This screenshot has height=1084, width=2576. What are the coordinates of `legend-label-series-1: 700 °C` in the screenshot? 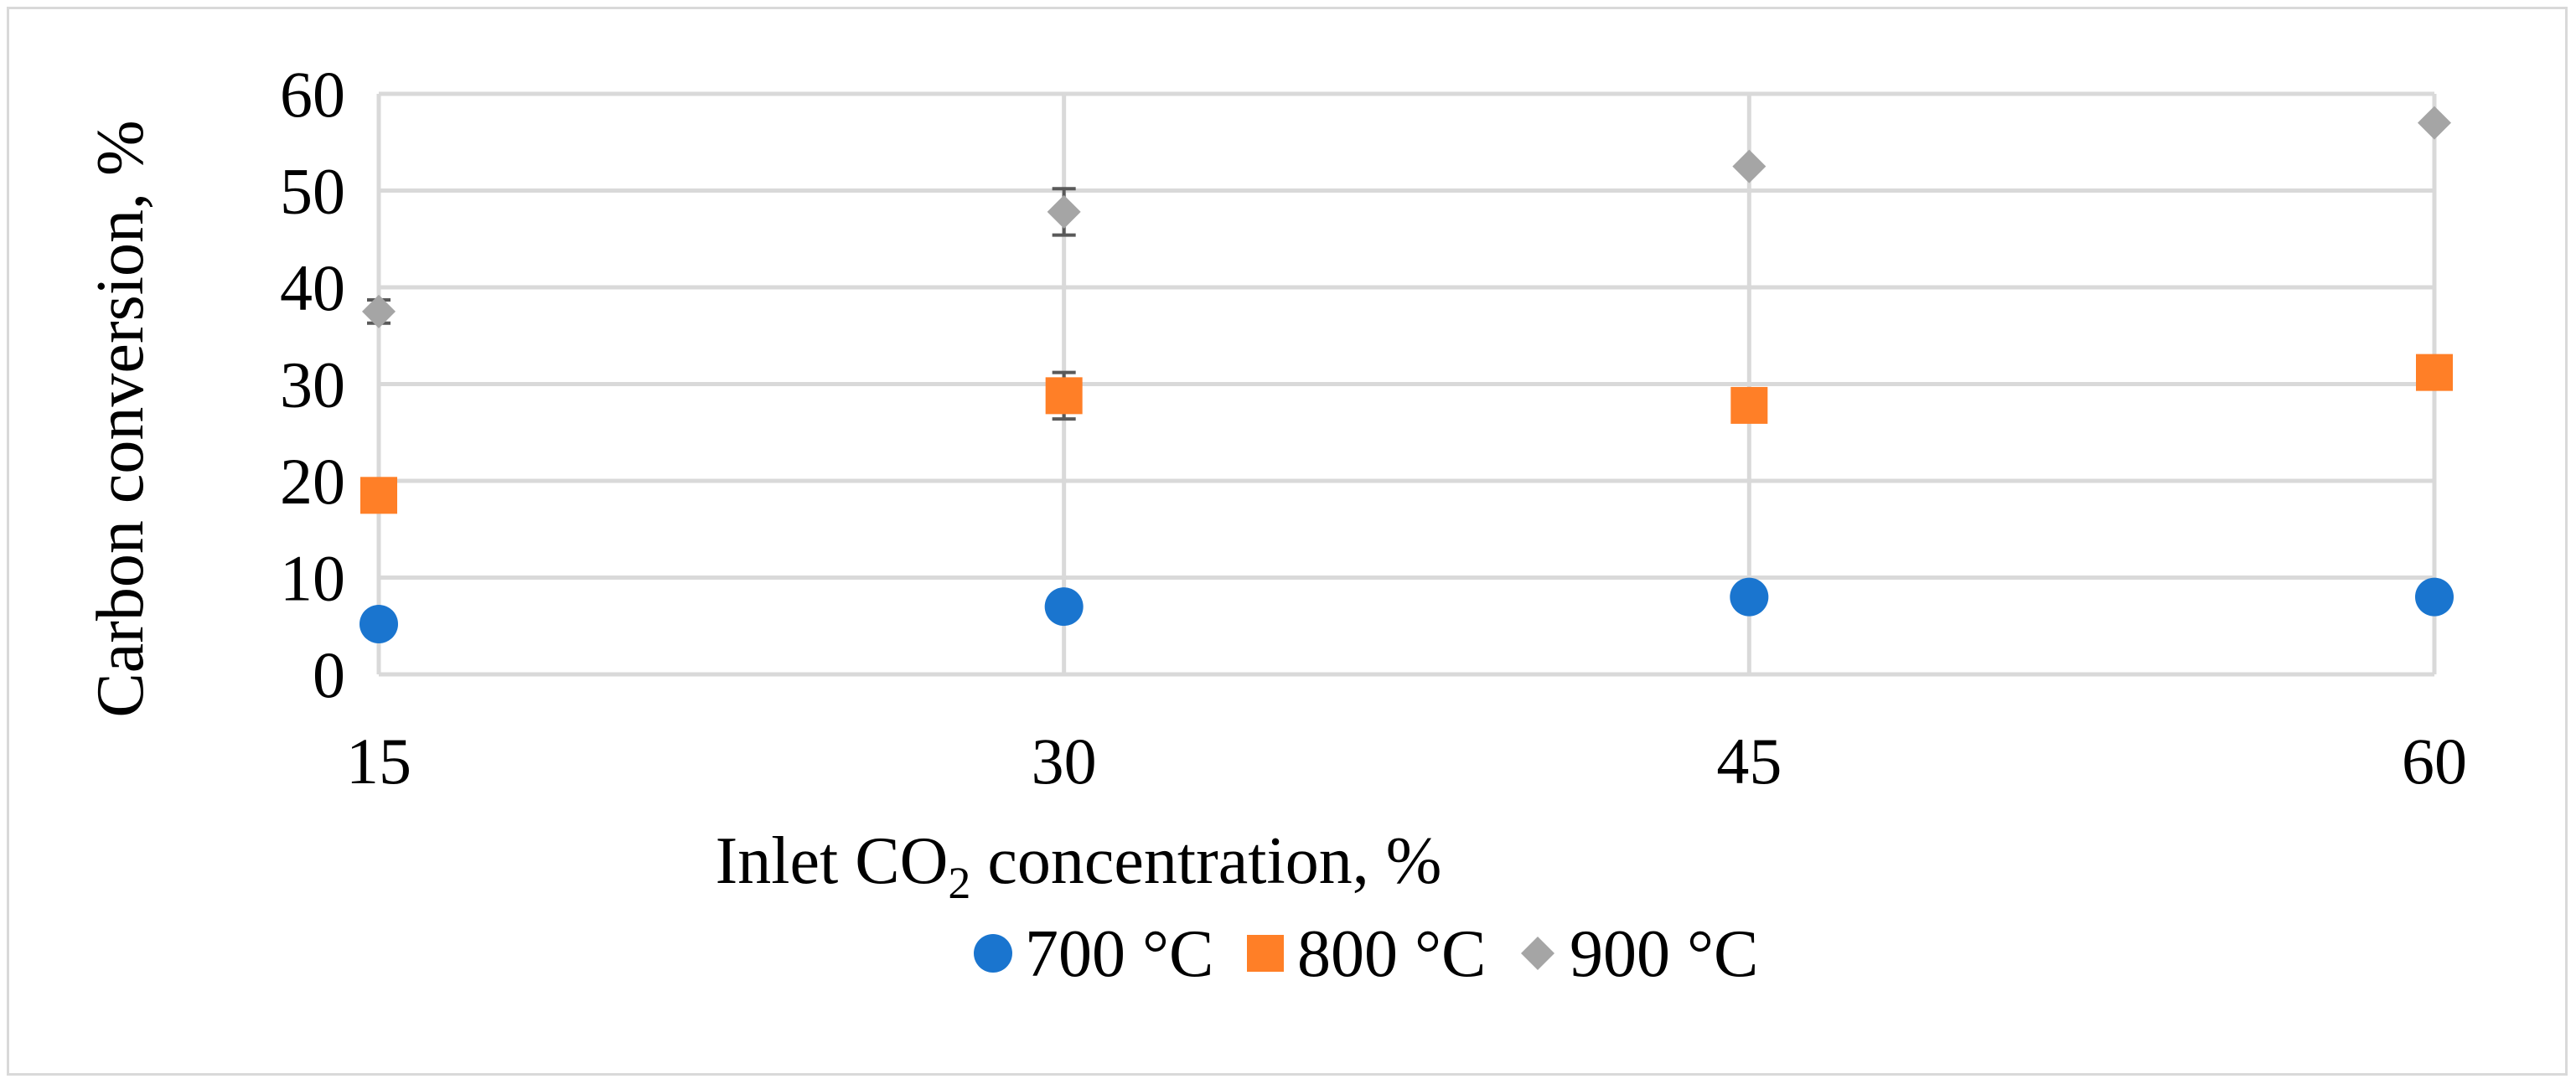 It's located at (1119, 954).